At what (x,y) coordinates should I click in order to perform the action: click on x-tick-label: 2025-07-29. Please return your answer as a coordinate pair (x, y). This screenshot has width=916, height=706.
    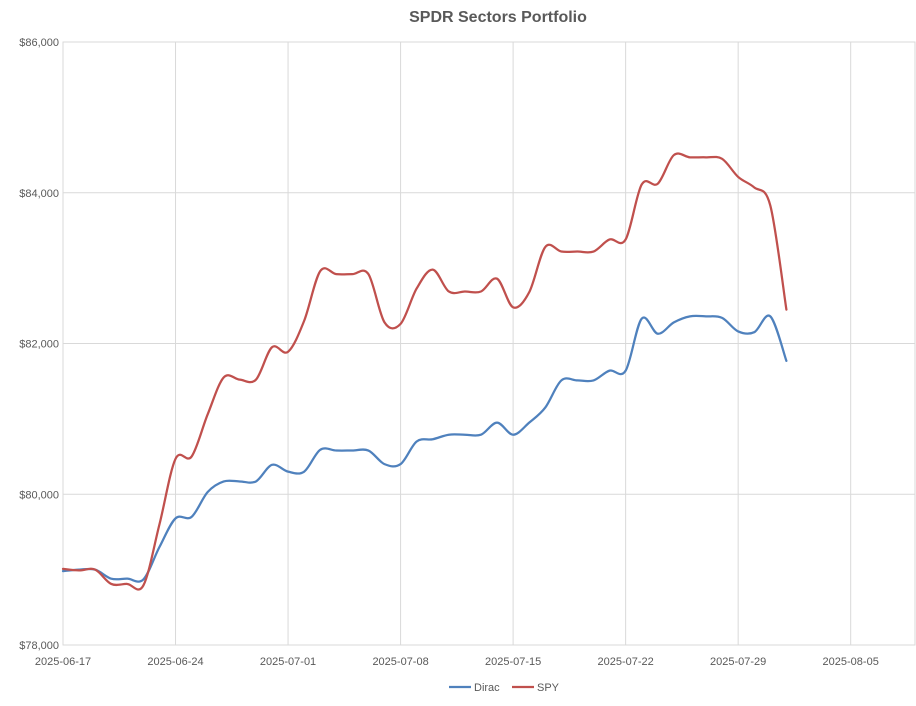
    Looking at the image, I should click on (738, 662).